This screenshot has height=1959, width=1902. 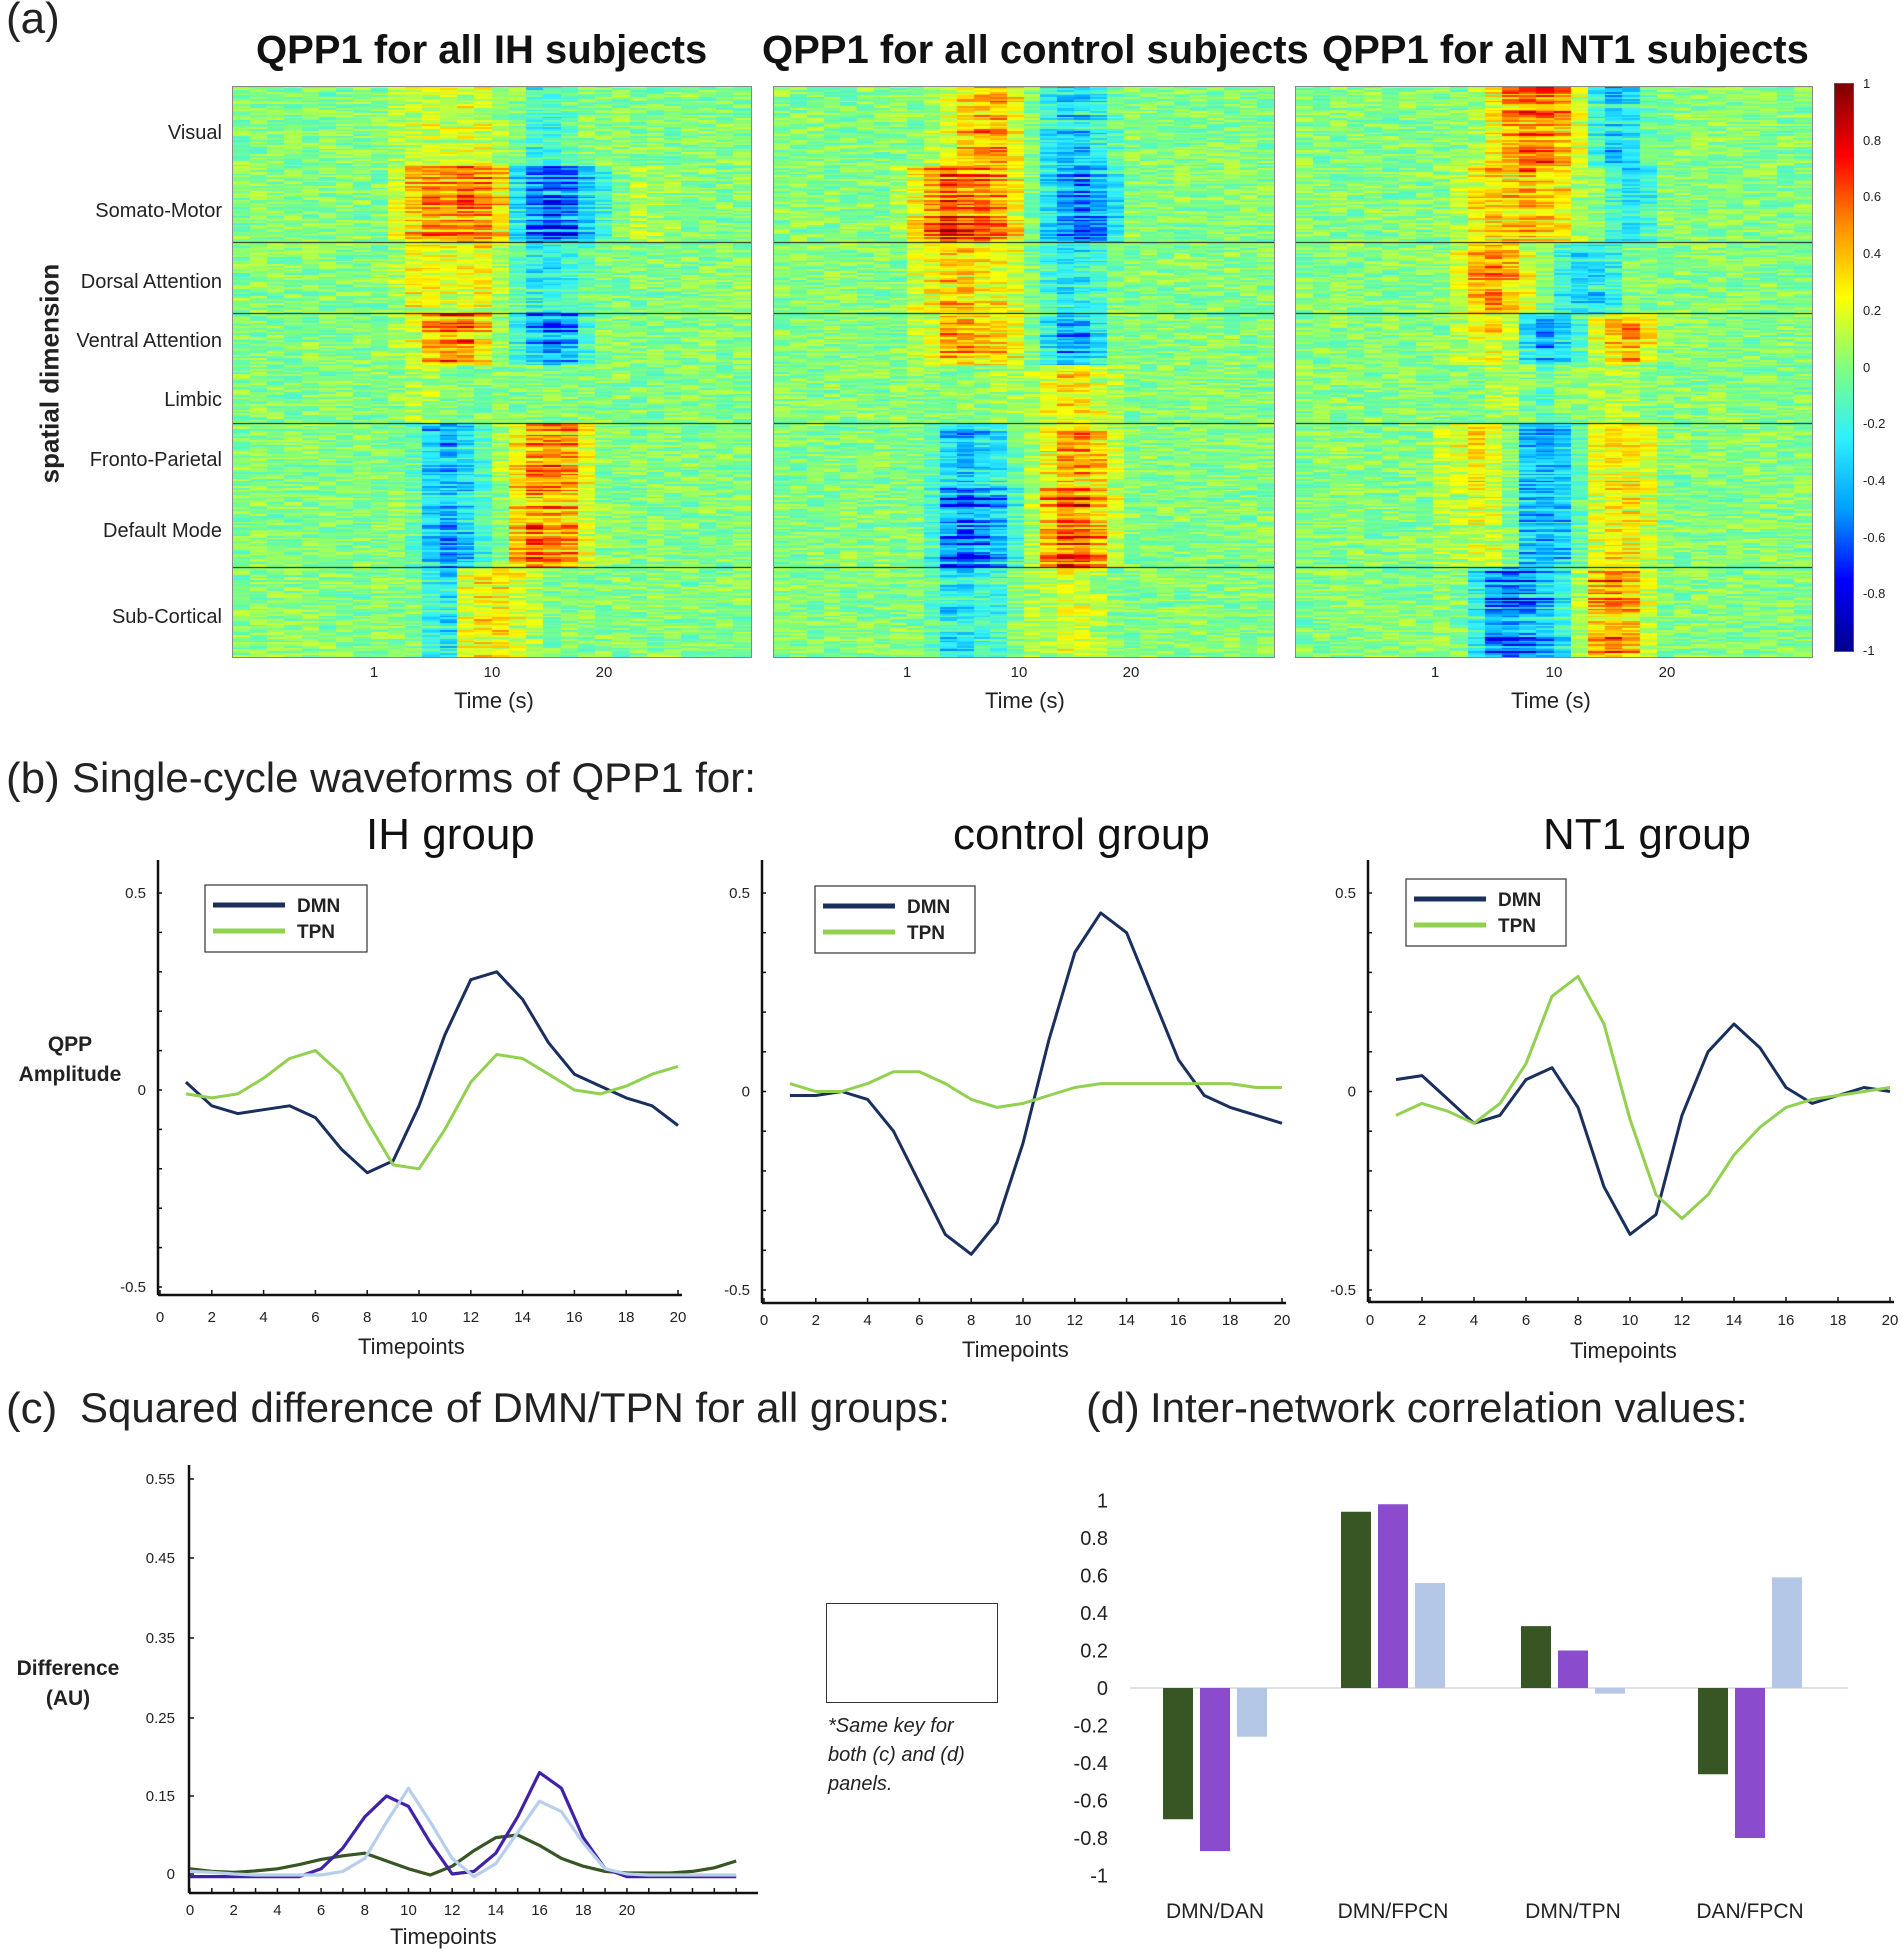 What do you see at coordinates (1282, 1320) in the screenshot?
I see `waveform-x-tick-label: 20` at bounding box center [1282, 1320].